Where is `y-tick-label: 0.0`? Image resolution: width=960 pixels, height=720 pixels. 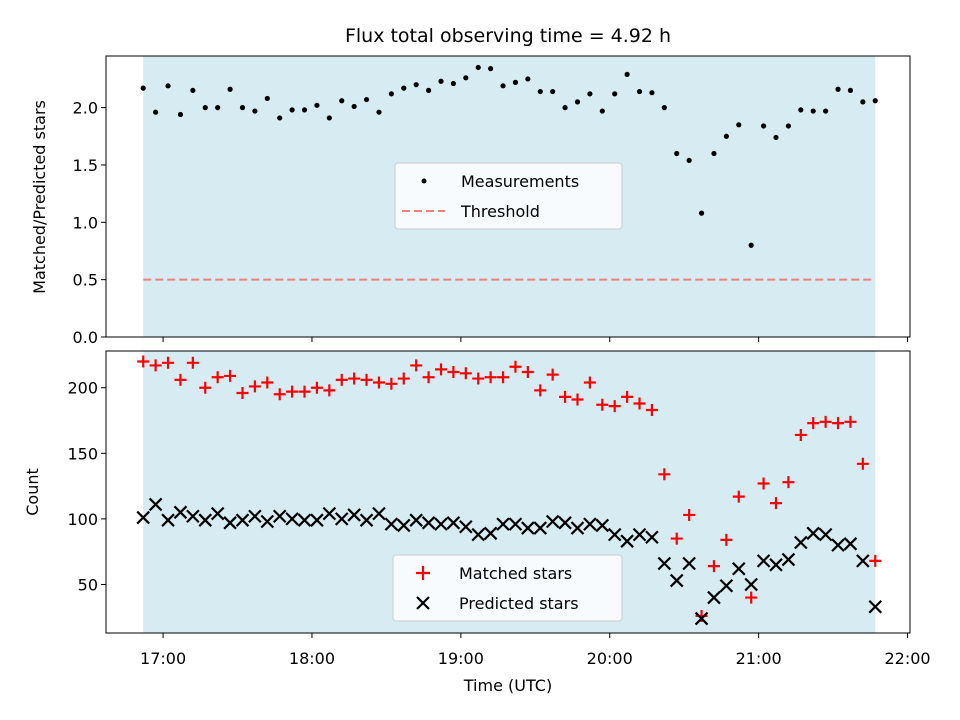 y-tick-label: 0.0 is located at coordinates (85, 337).